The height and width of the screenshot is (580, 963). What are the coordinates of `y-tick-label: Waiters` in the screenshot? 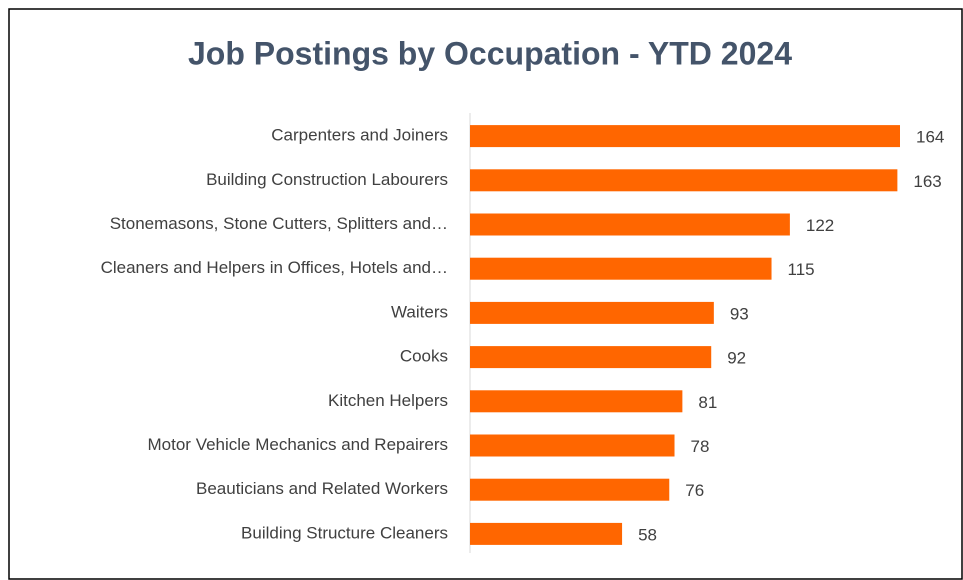 It's located at (419, 311).